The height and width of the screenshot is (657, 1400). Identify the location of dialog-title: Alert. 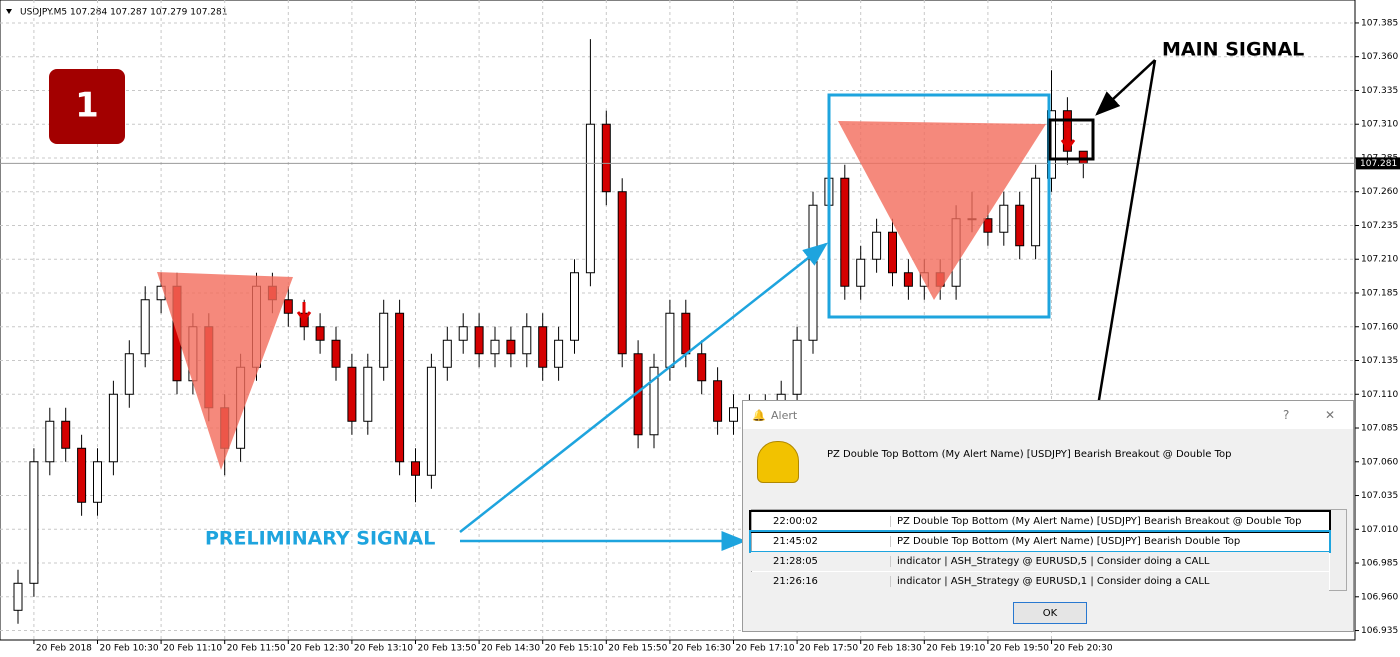
(784, 415).